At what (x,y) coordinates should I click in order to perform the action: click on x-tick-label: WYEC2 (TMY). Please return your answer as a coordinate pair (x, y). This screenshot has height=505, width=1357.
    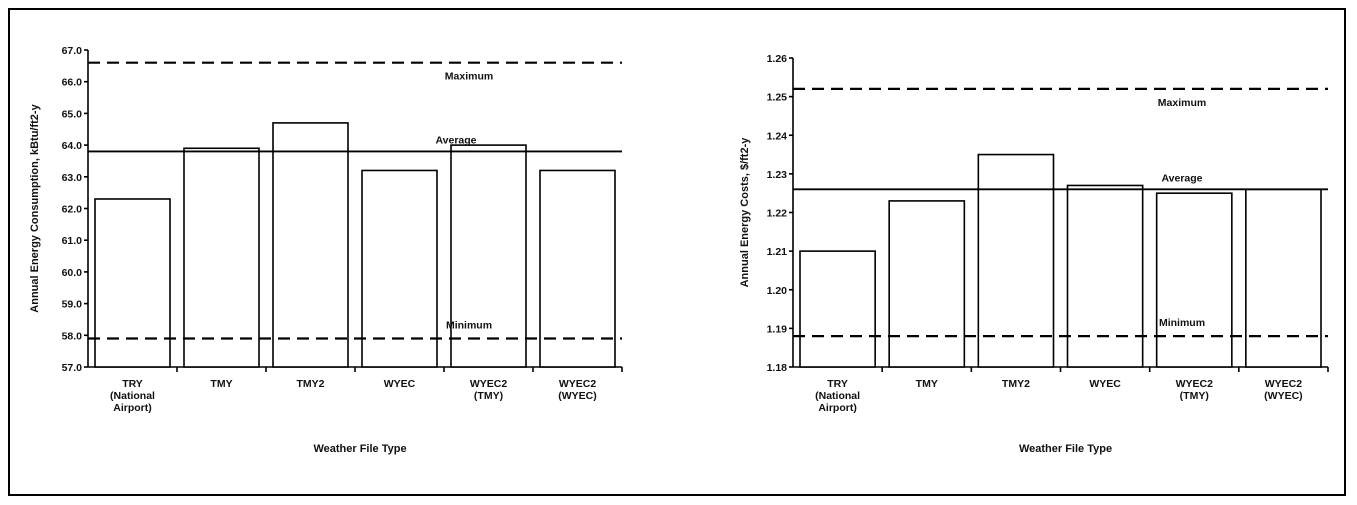
    Looking at the image, I should click on (489, 390).